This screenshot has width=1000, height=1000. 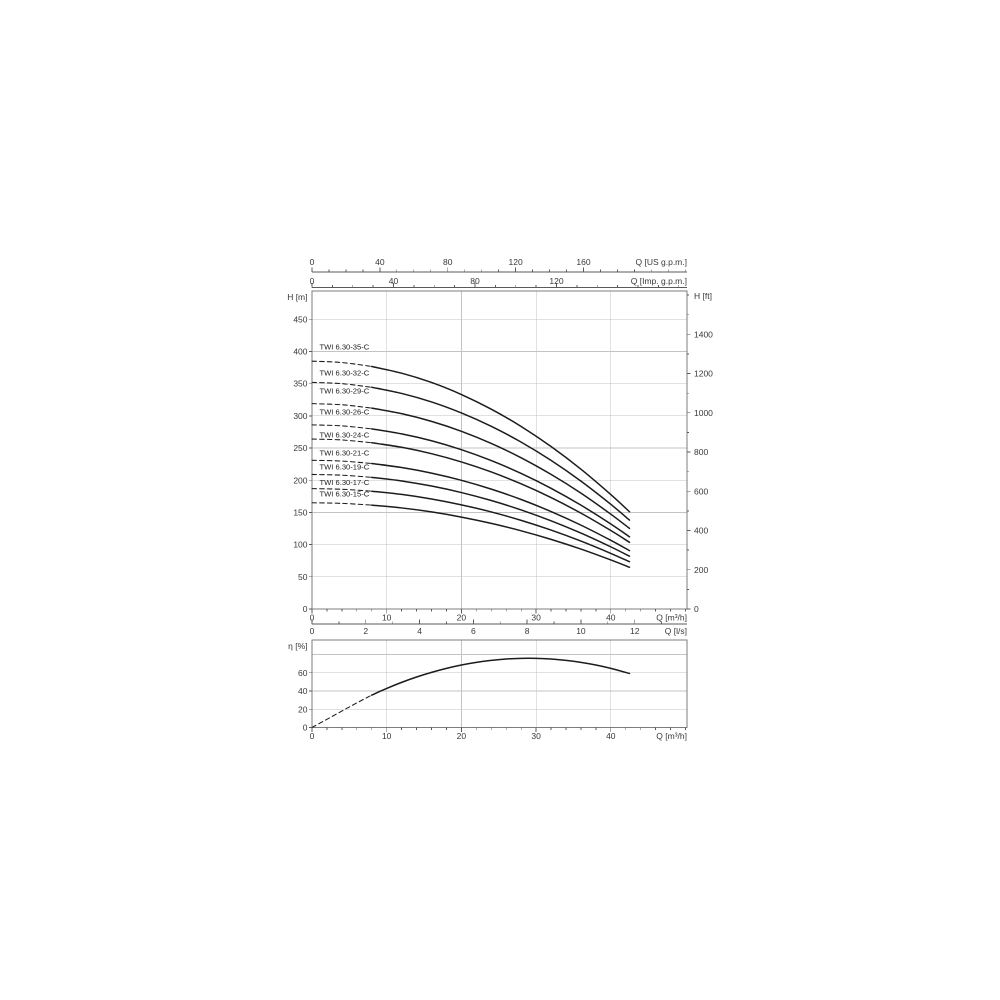 I want to click on axis-unit-label: Q [US g.p.m.], so click(x=662, y=262).